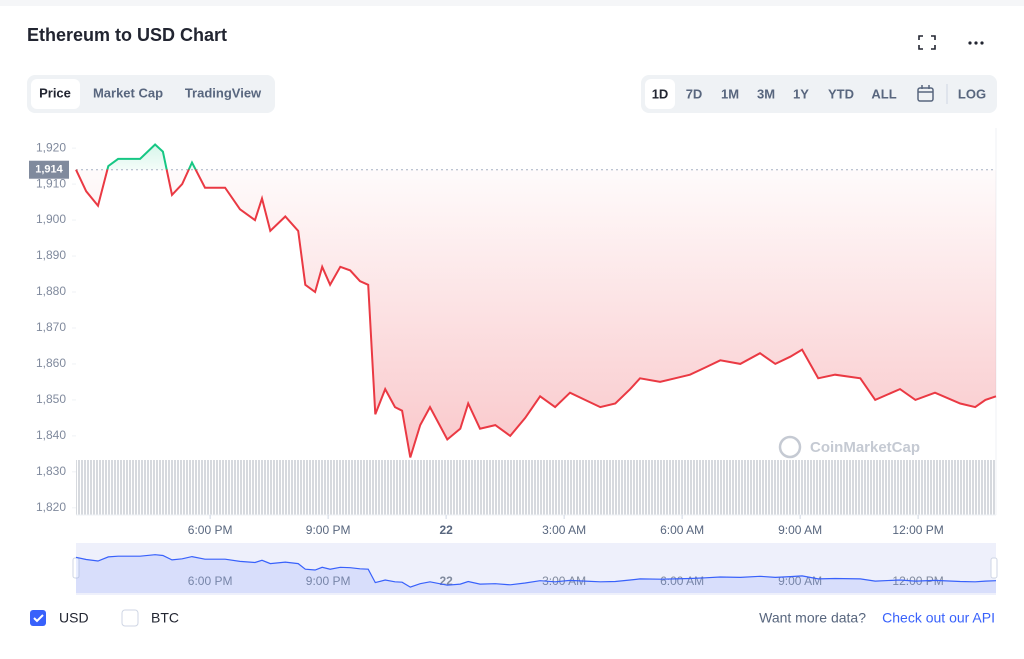  I want to click on check-mark, so click(38, 618).